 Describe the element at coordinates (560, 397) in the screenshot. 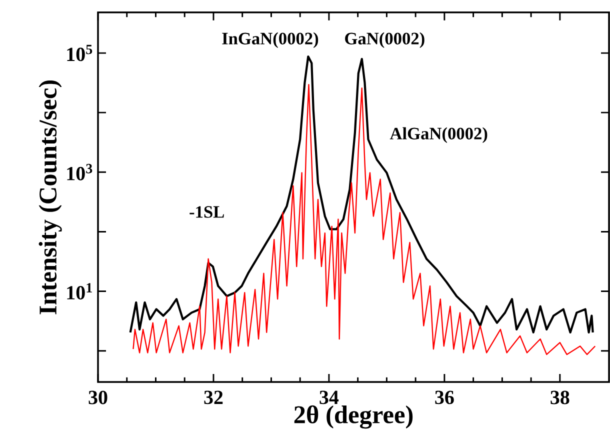

I see `x-tick-label: 38` at that location.